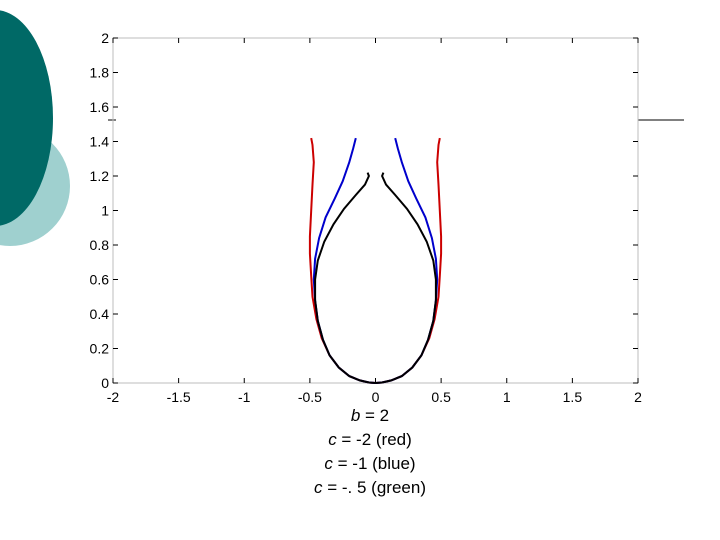 Image resolution: width=720 pixels, height=540 pixels. I want to click on caption-line-c-blue: c = -1 (blue), so click(370, 464).